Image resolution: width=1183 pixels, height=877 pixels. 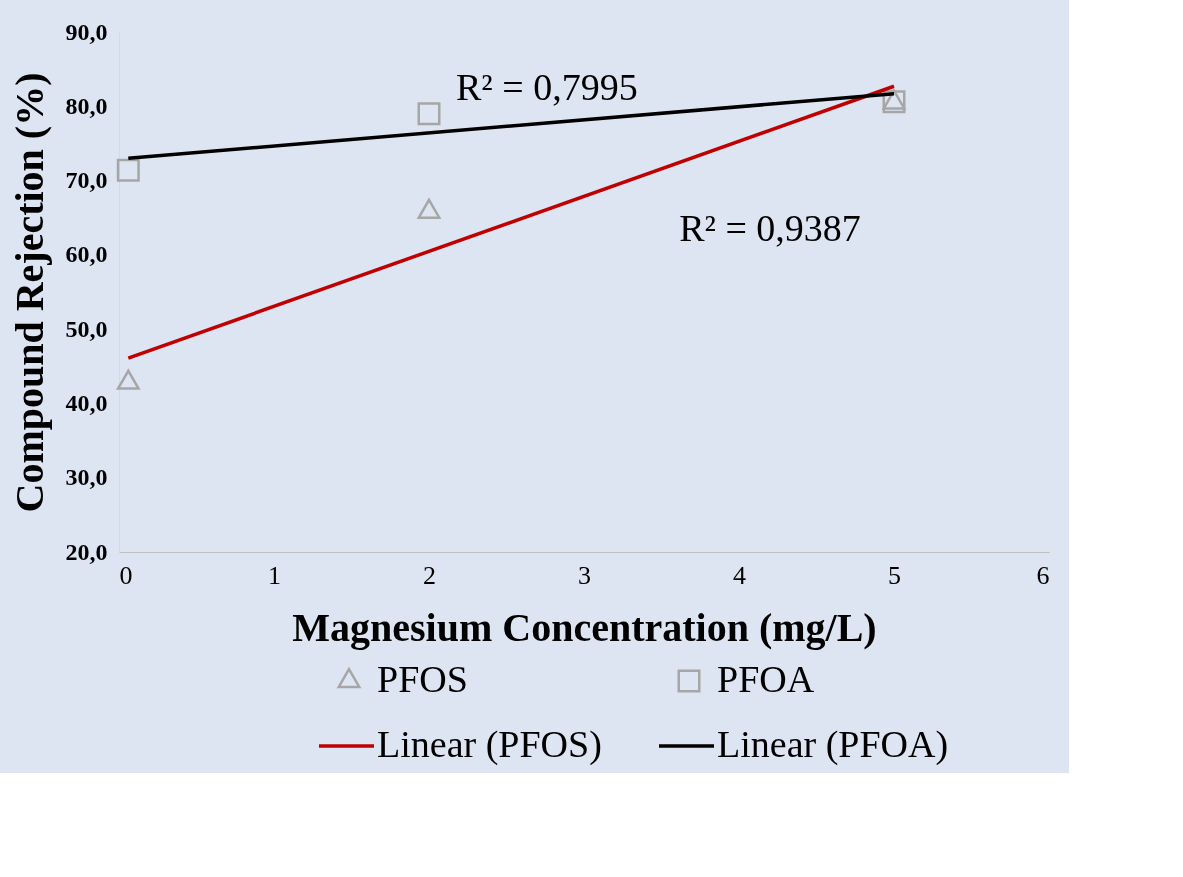 What do you see at coordinates (894, 575) in the screenshot?
I see `x-tick-label: 5` at bounding box center [894, 575].